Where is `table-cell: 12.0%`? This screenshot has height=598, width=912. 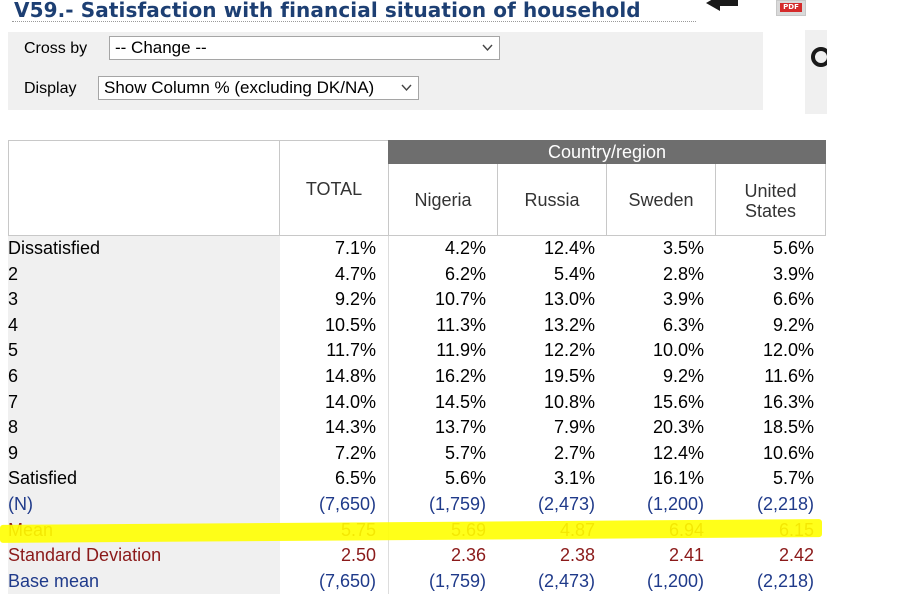 table-cell: 12.0% is located at coordinates (788, 350).